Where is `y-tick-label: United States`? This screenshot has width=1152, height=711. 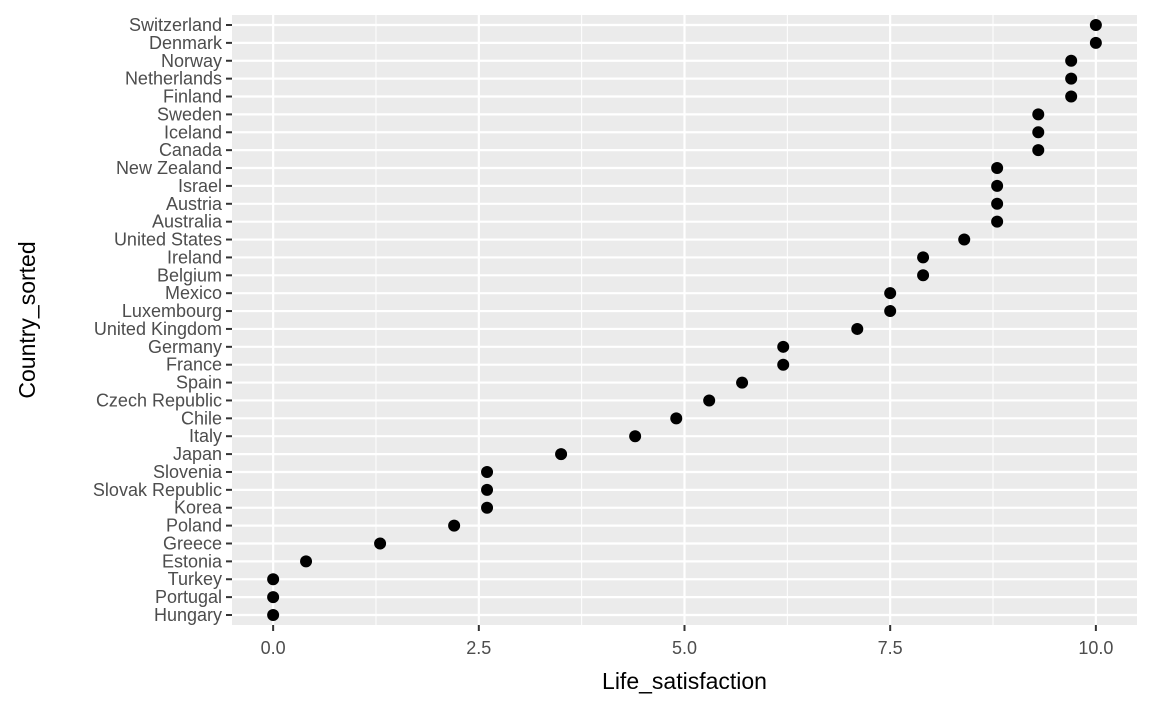 y-tick-label: United States is located at coordinates (168, 240).